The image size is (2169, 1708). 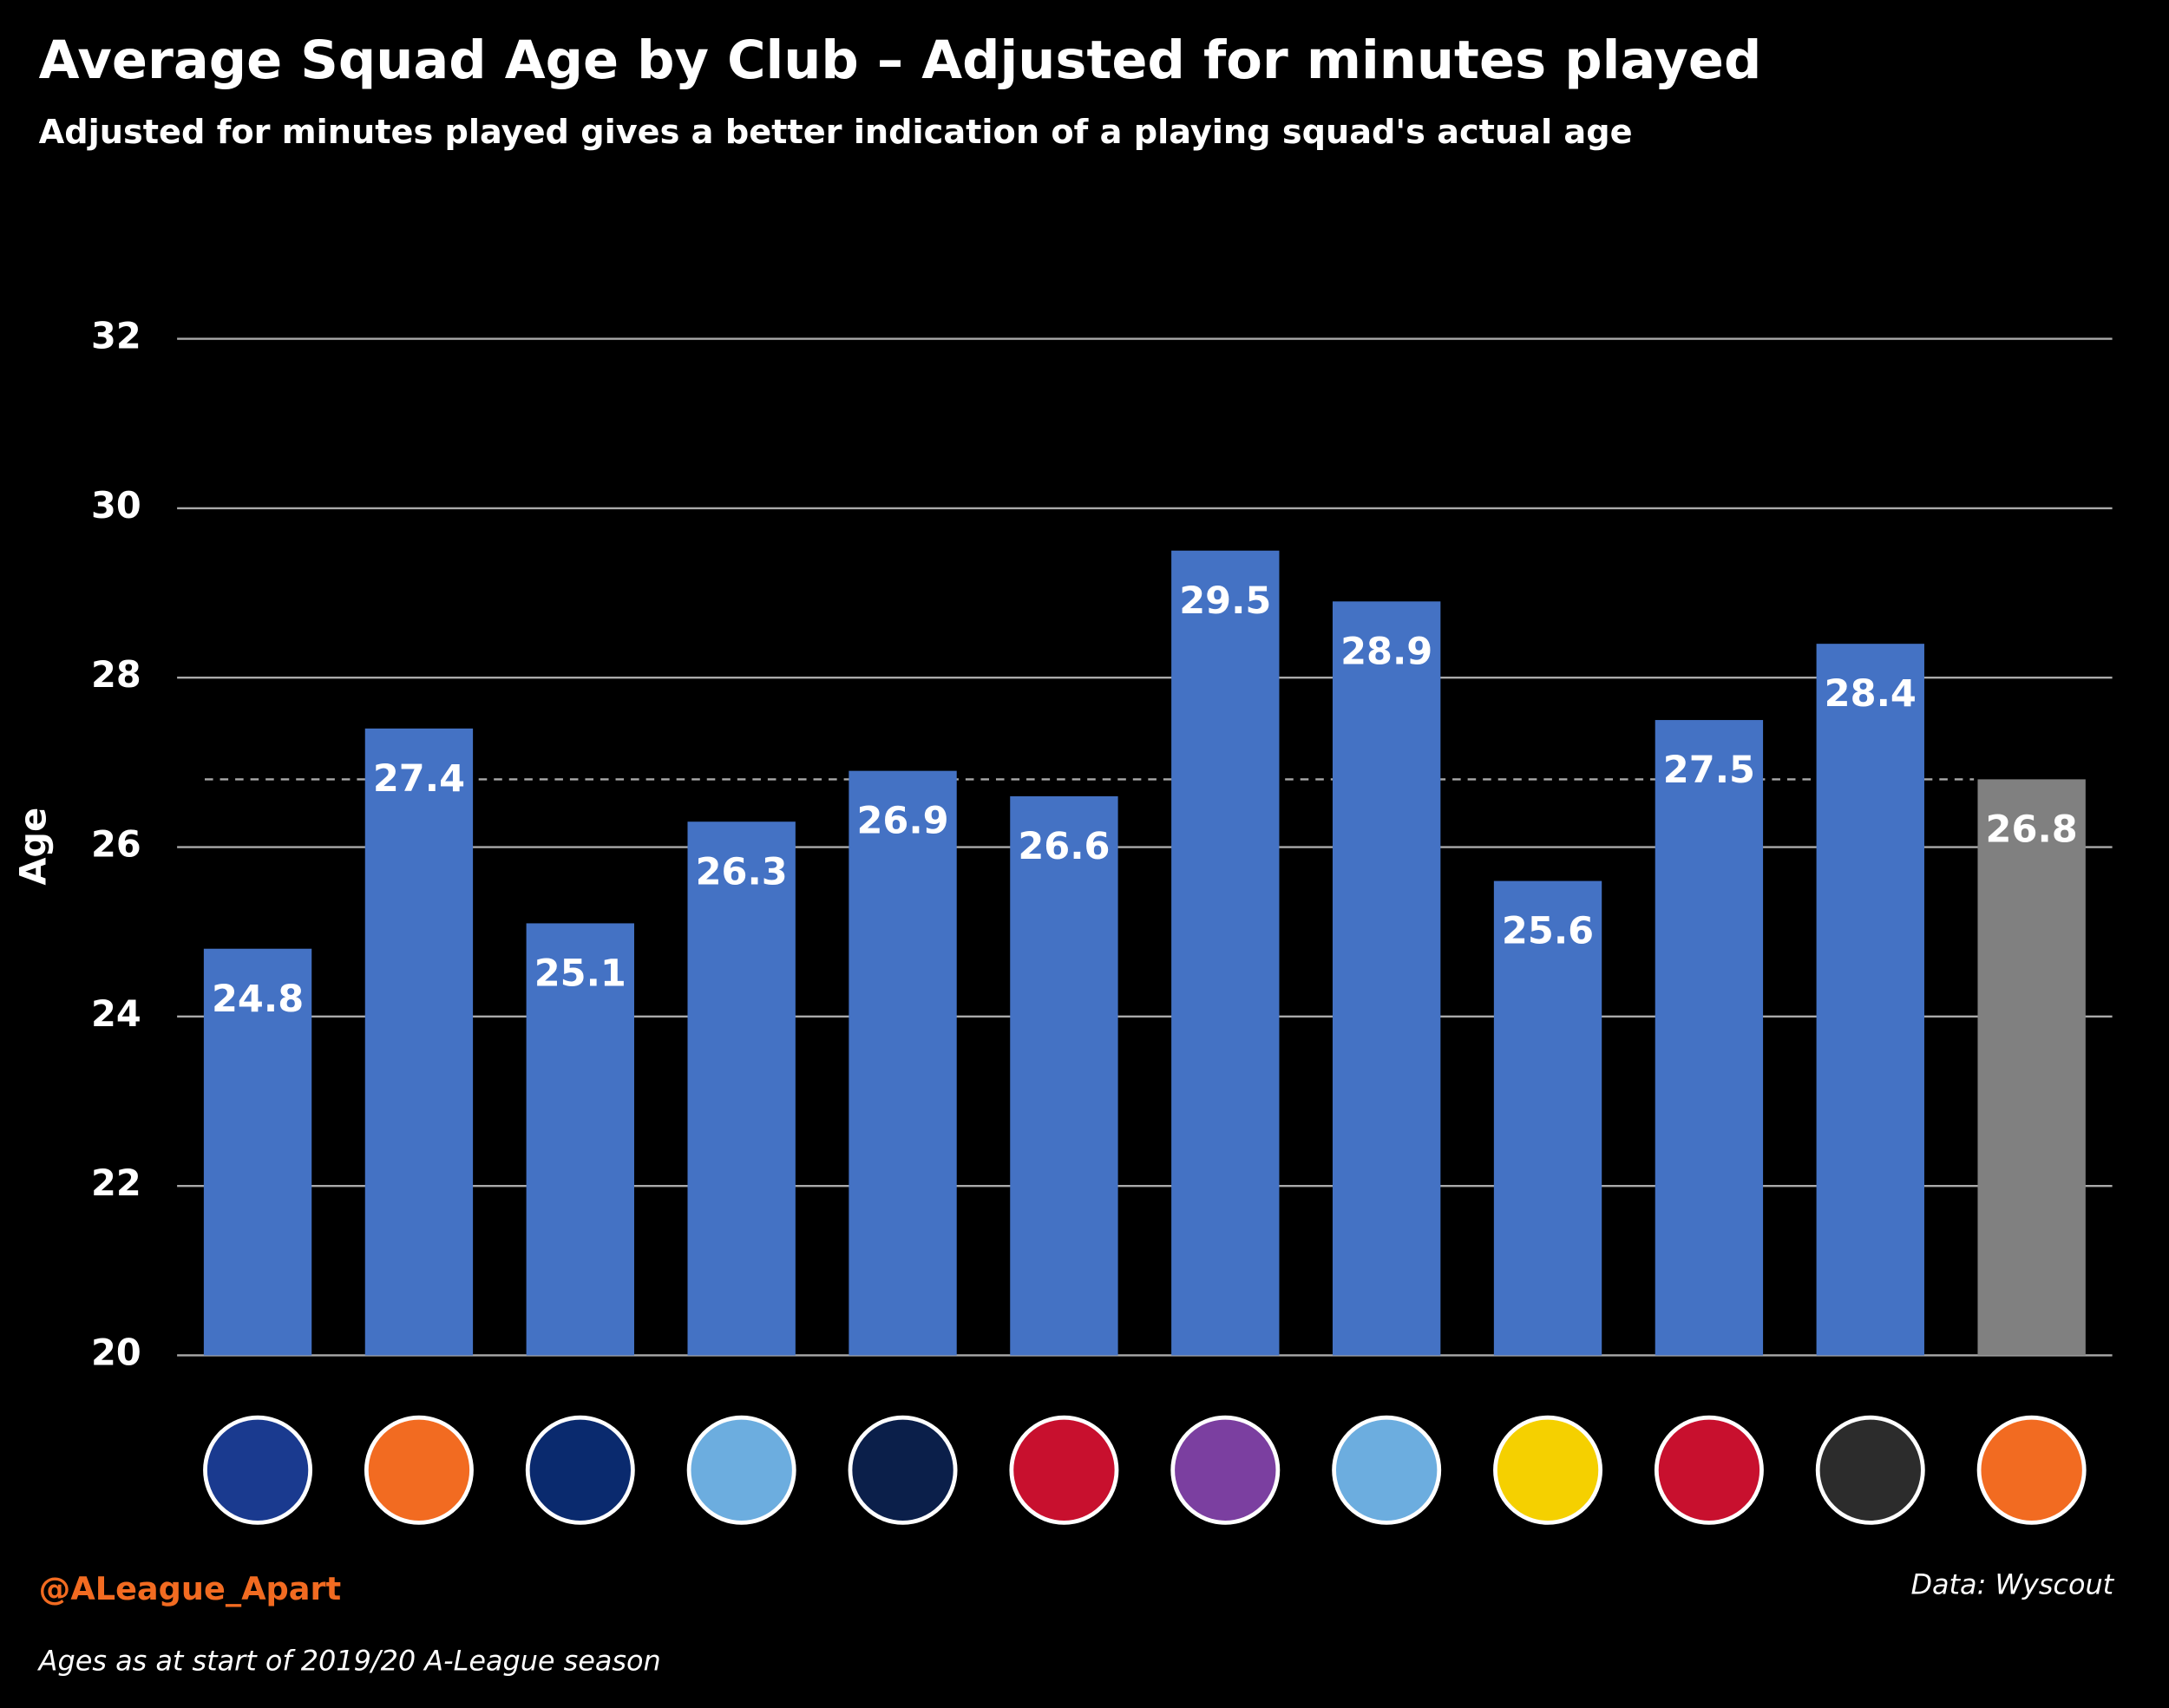 What do you see at coordinates (742, 871) in the screenshot?
I see `data-label: 26.3` at bounding box center [742, 871].